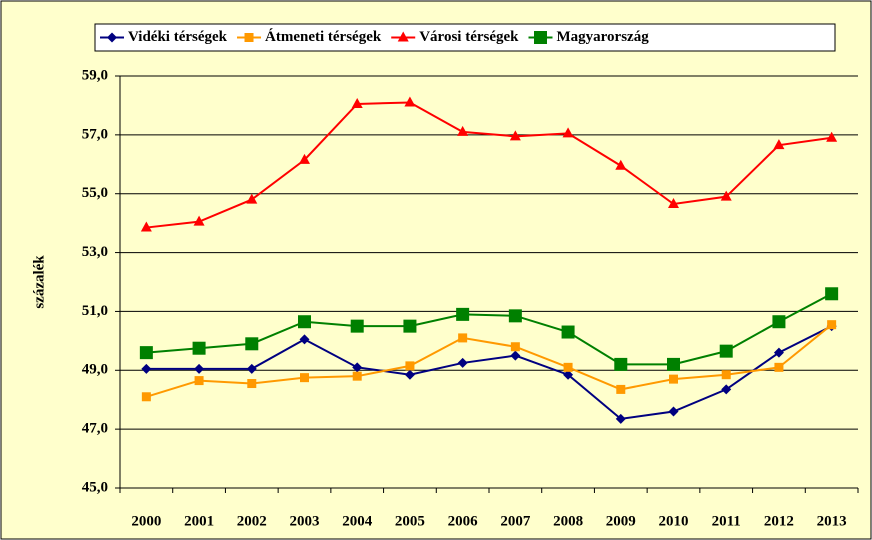 The height and width of the screenshot is (540, 872). Describe the element at coordinates (410, 521) in the screenshot. I see `x-tick-label: 2005` at that location.